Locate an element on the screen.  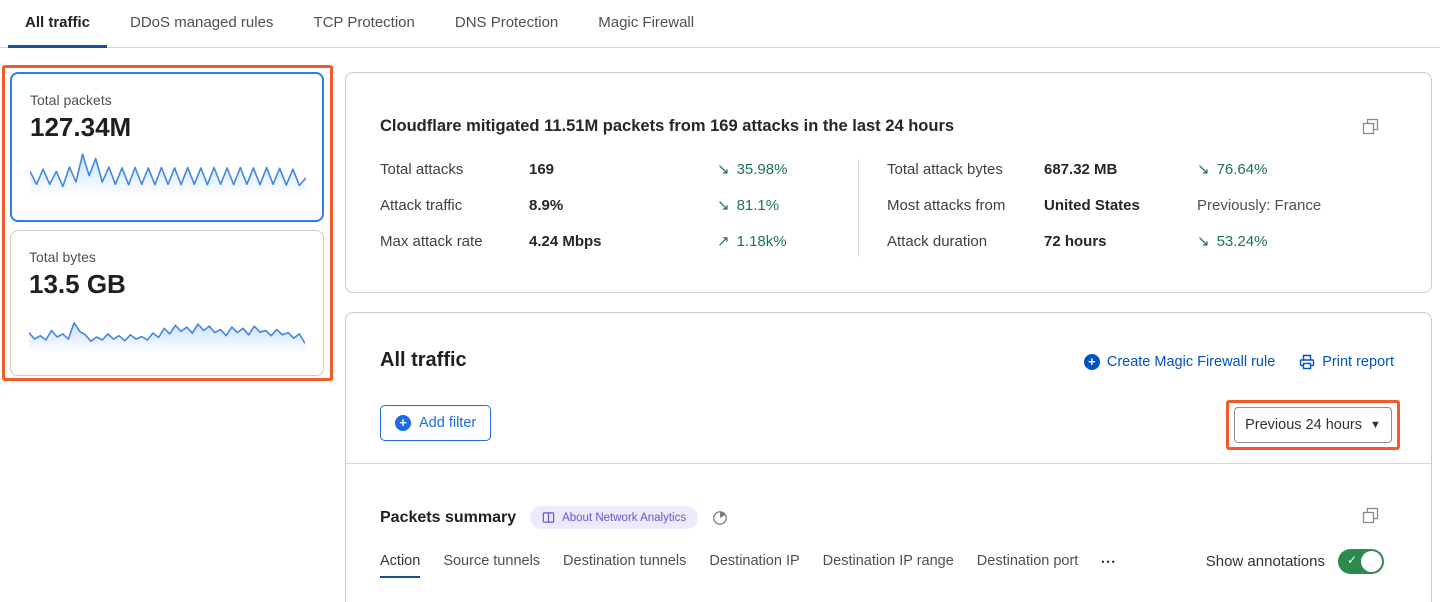
printer-icon is located at coordinates (1307, 362).